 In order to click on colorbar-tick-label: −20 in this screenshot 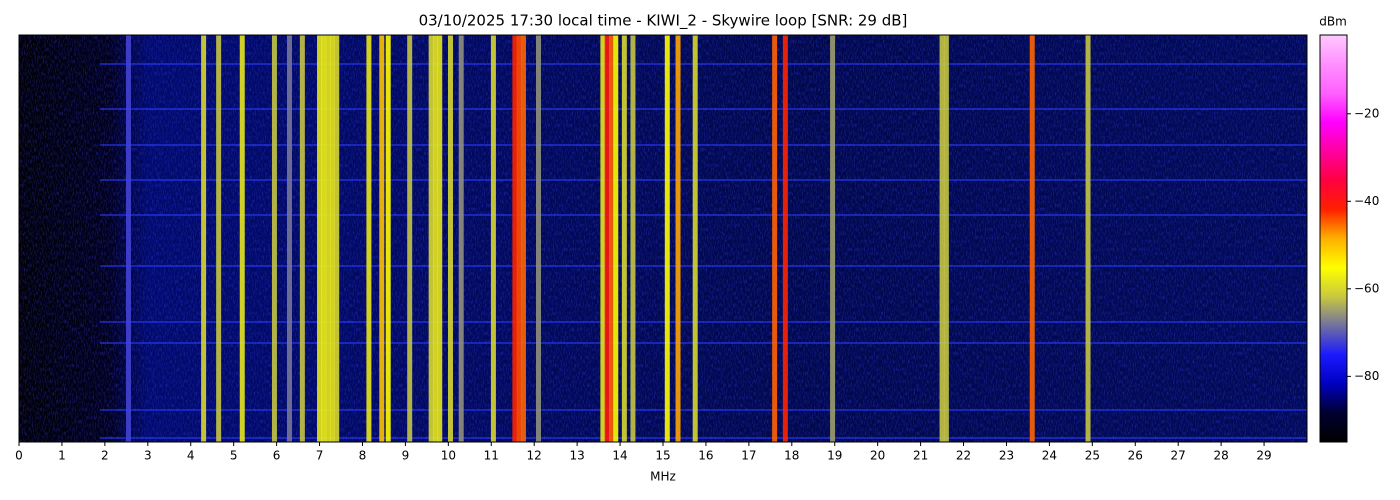, I will do `click(1366, 113)`.